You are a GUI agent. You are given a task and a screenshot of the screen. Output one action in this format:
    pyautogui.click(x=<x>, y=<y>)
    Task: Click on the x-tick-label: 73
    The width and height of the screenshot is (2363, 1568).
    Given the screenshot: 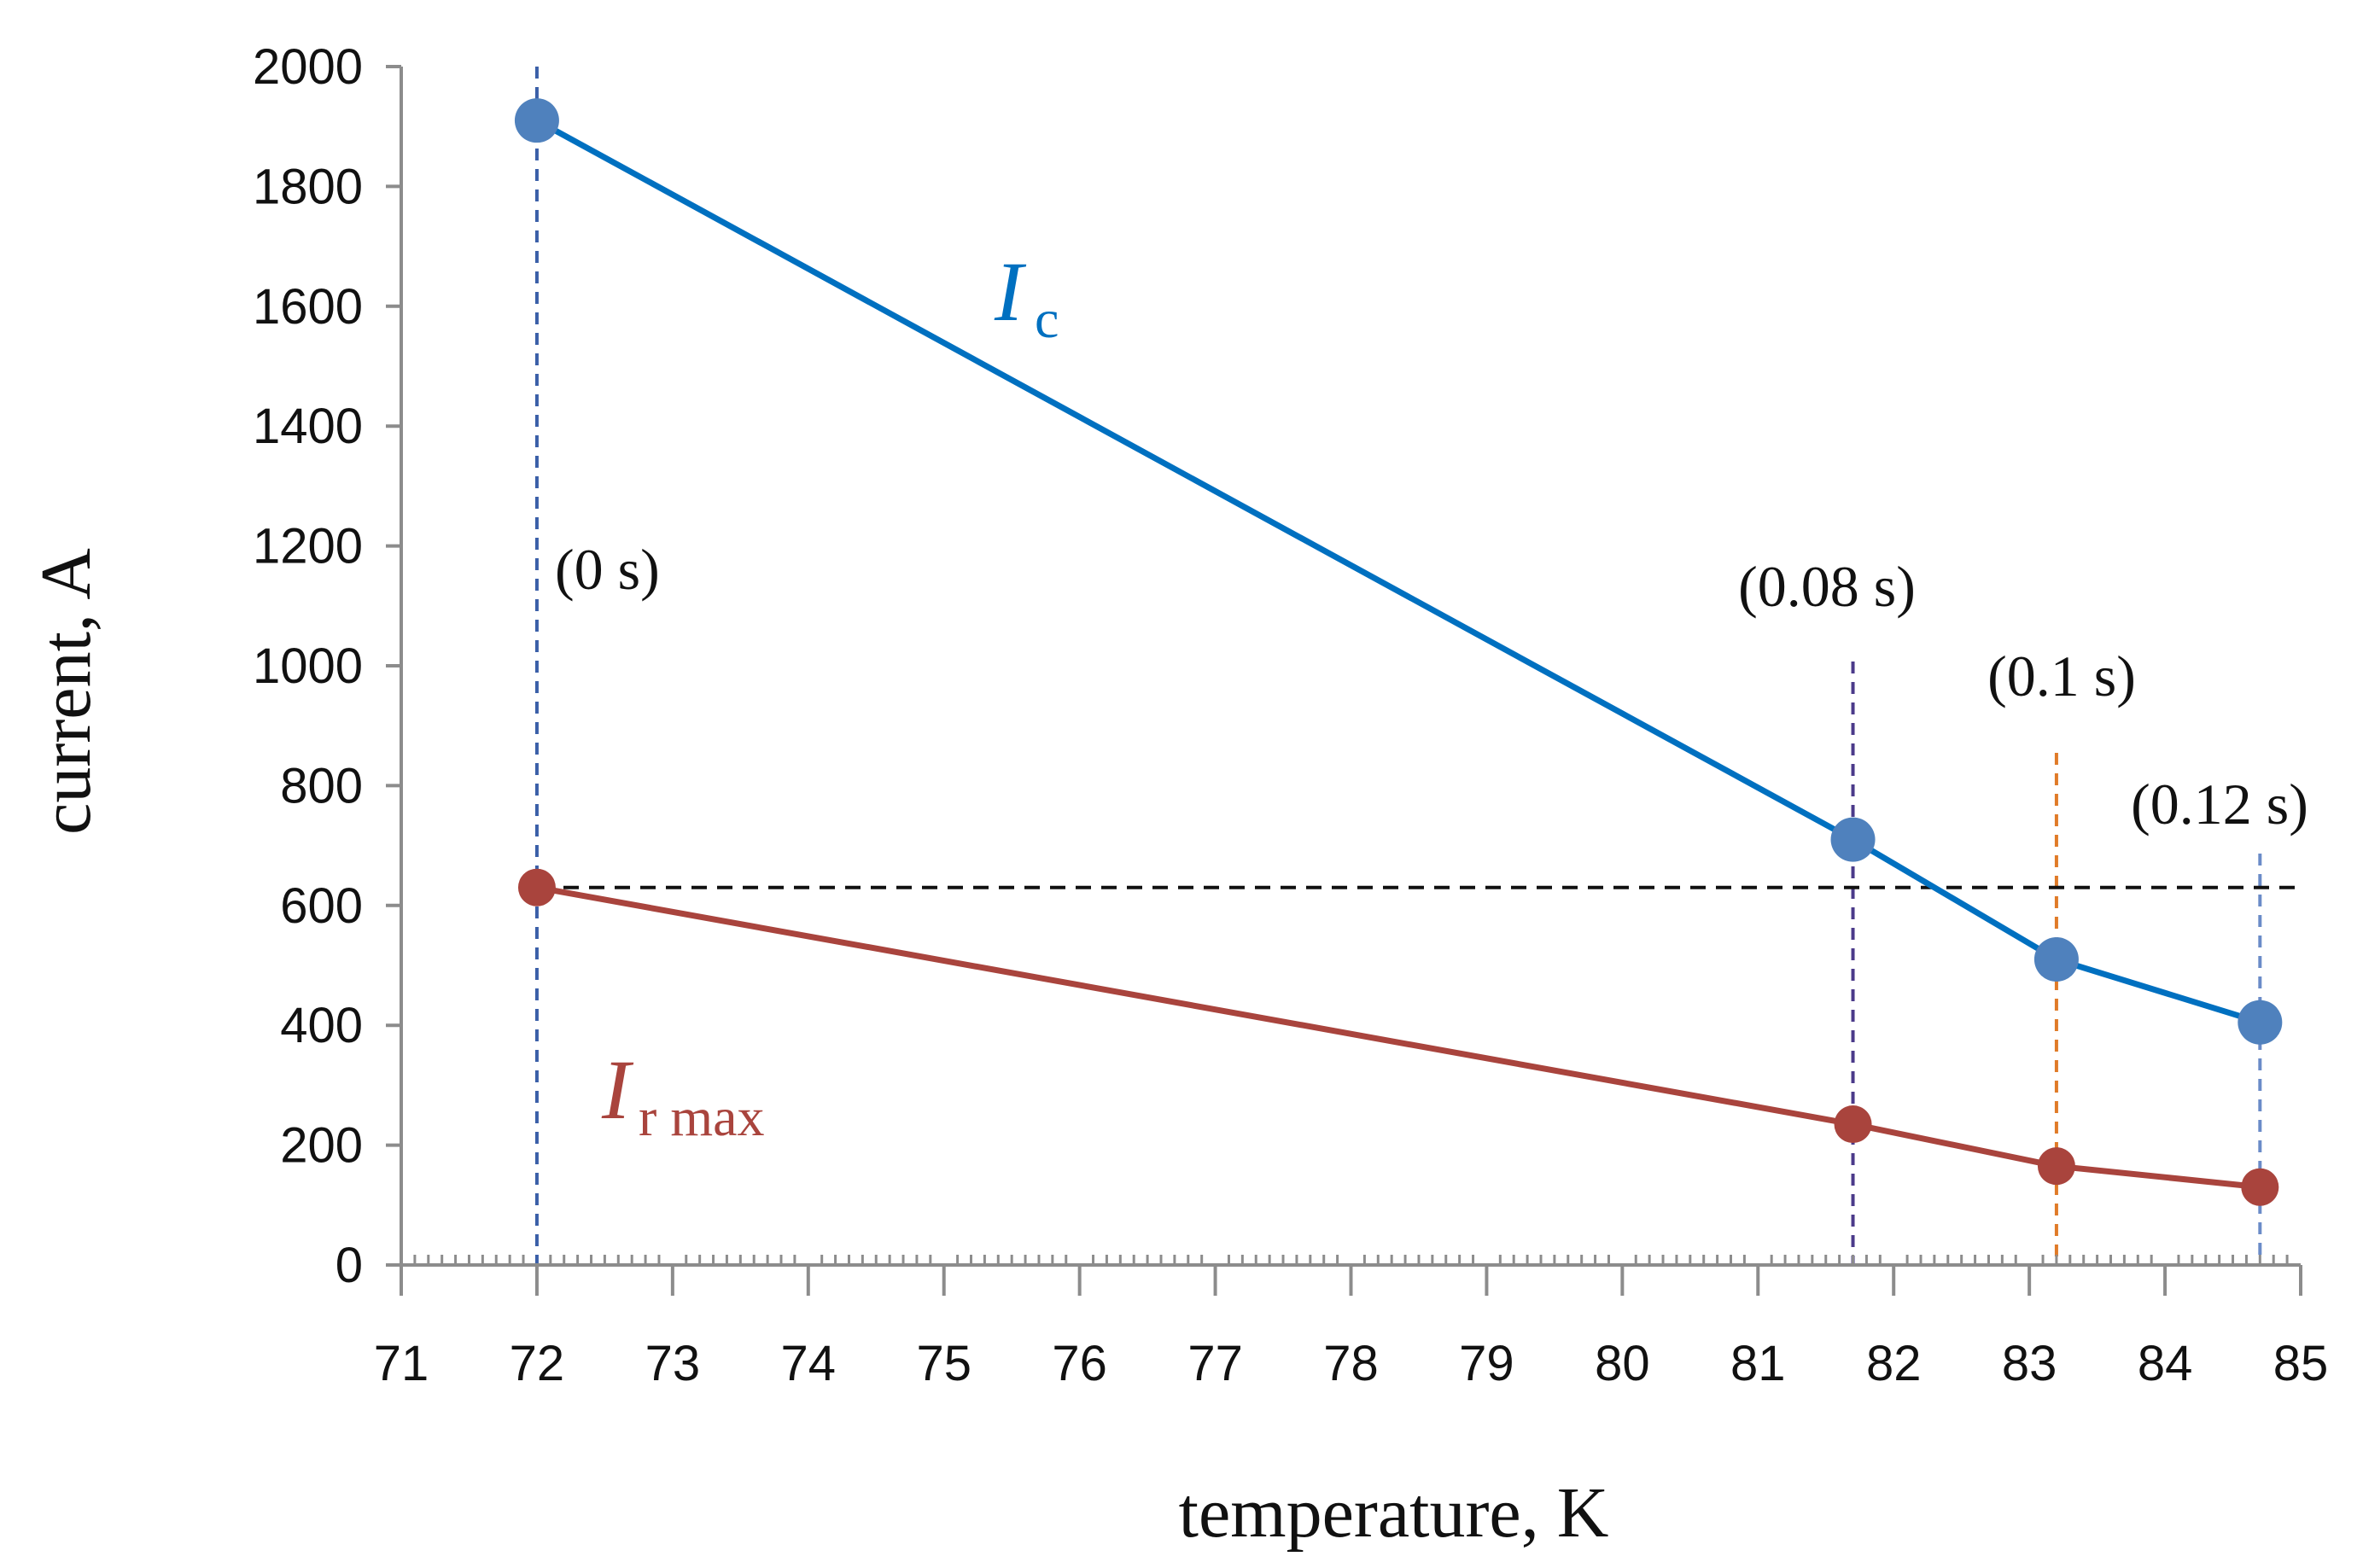 What is the action you would take?
    pyautogui.click(x=673, y=1364)
    